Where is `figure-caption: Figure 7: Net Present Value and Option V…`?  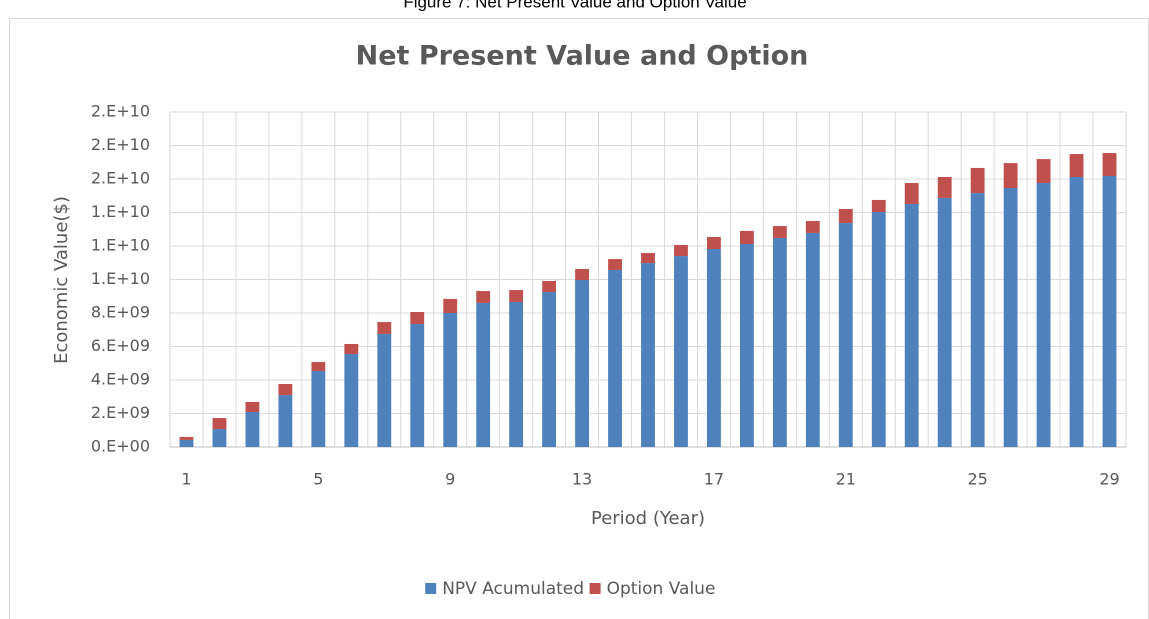 figure-caption: Figure 7: Net Present Value and Option V… is located at coordinates (574, 5).